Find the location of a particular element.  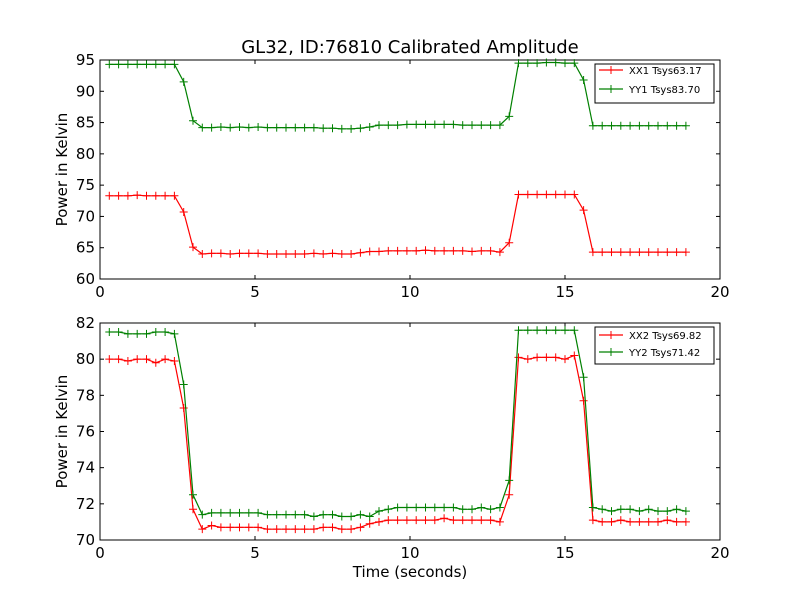

x-tick-label: 20 is located at coordinates (719, 292).